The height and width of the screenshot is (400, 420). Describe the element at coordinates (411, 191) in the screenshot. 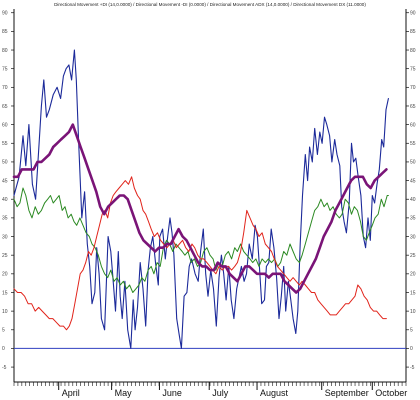

I see `y-axis-right: -5 0 5 10 15 20 25 30 35 40 45 50 55 60 65 70 75 80 85 90` at that location.